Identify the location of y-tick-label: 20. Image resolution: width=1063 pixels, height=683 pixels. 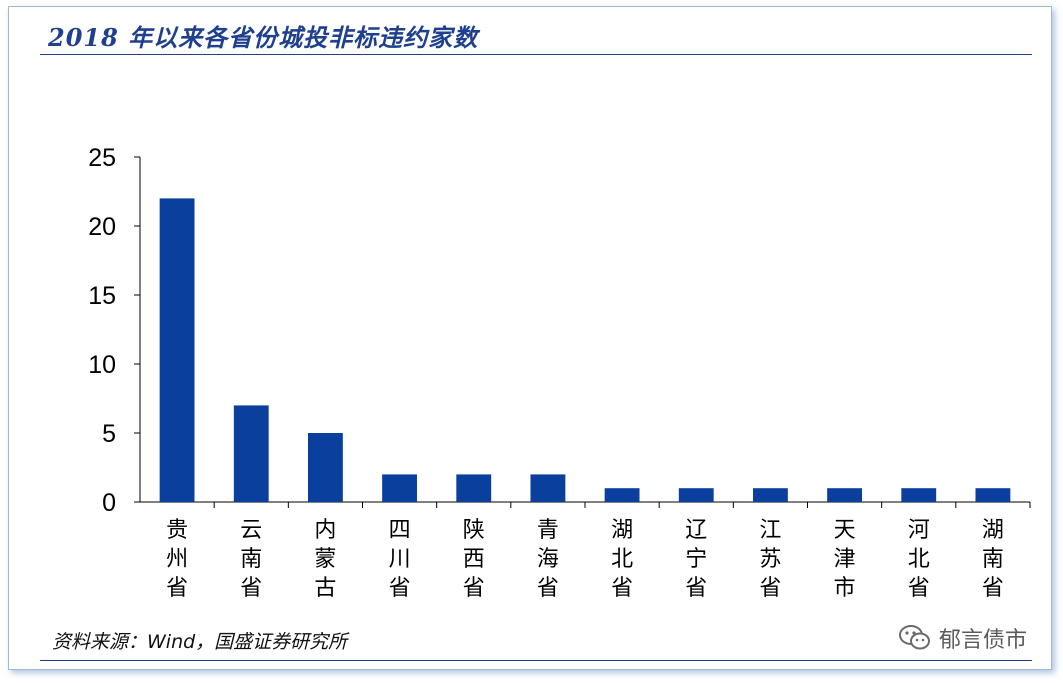
(102, 227).